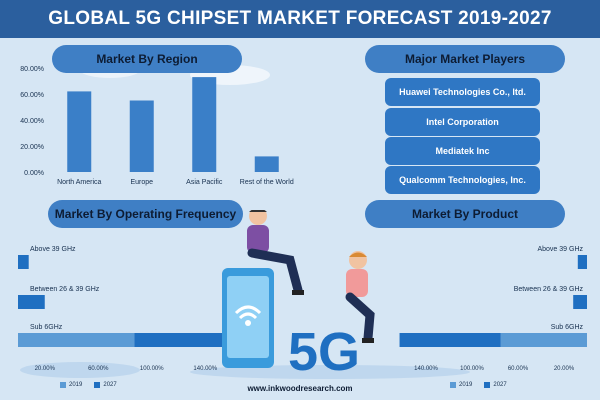 Image resolution: width=600 pixels, height=400 pixels. I want to click on player-huawei: Huawei Technologies Co., ltd., so click(462, 92).